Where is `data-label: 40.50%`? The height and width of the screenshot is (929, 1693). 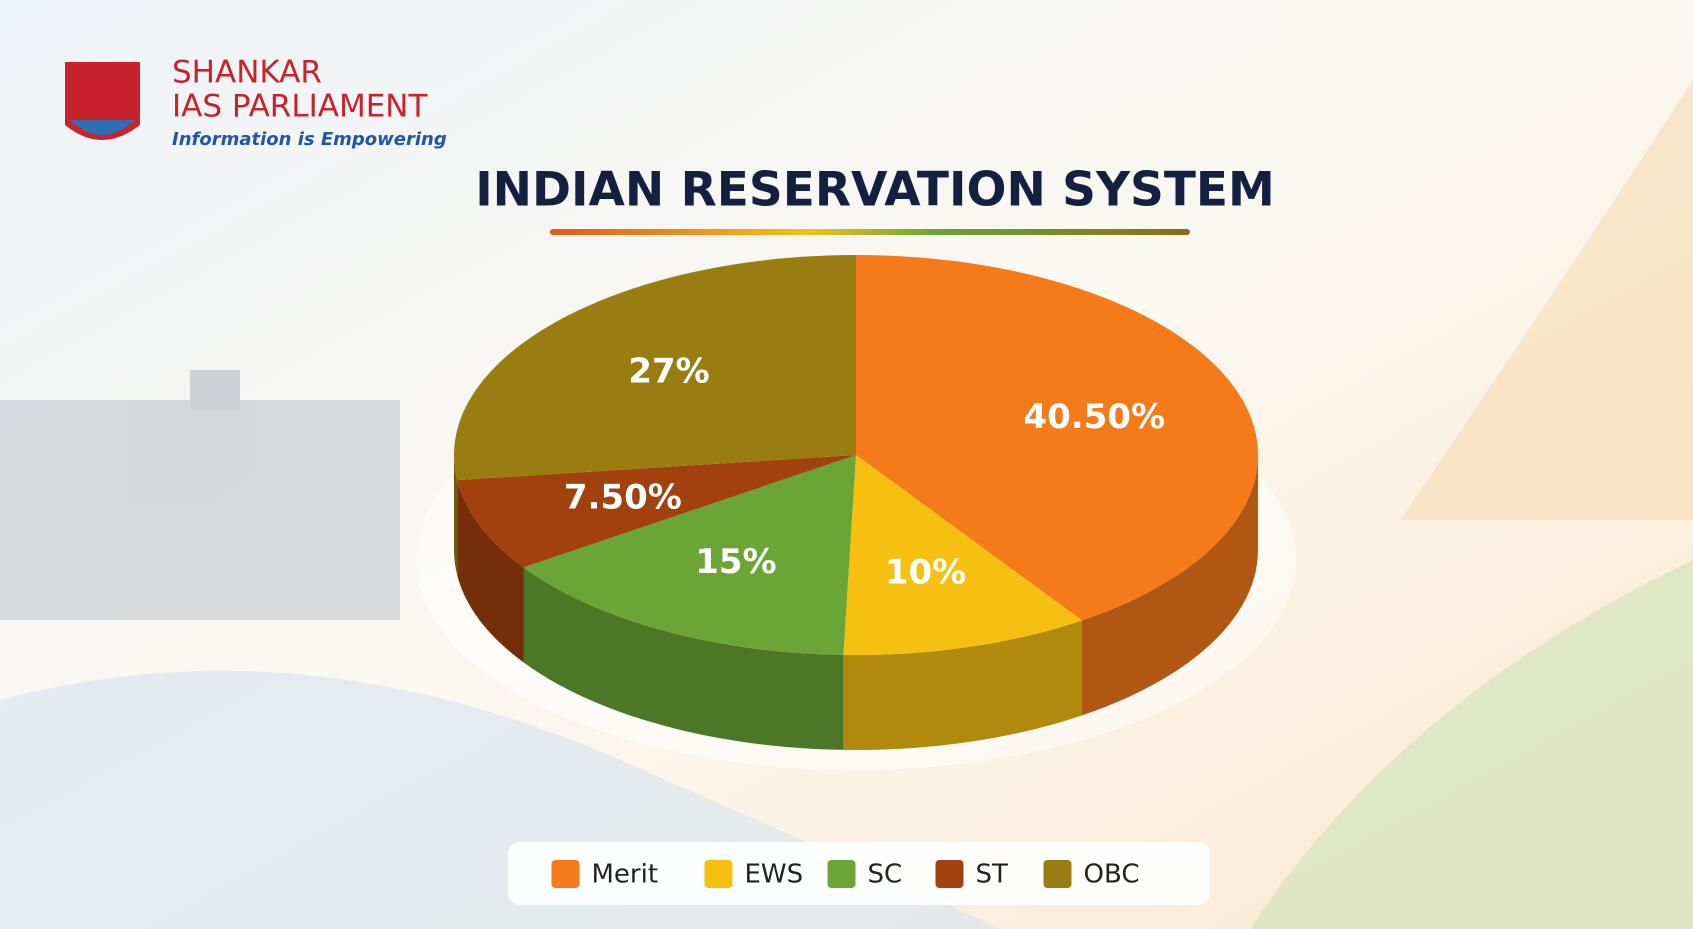
data-label: 40.50% is located at coordinates (1094, 417).